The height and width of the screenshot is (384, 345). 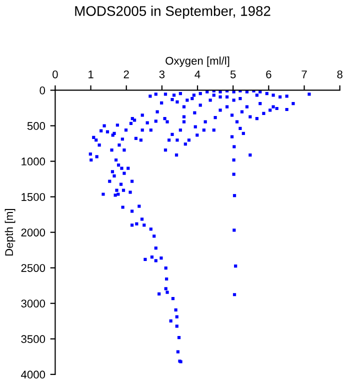 What do you see at coordinates (55, 74) in the screenshot?
I see `x-tick-label: 0` at bounding box center [55, 74].